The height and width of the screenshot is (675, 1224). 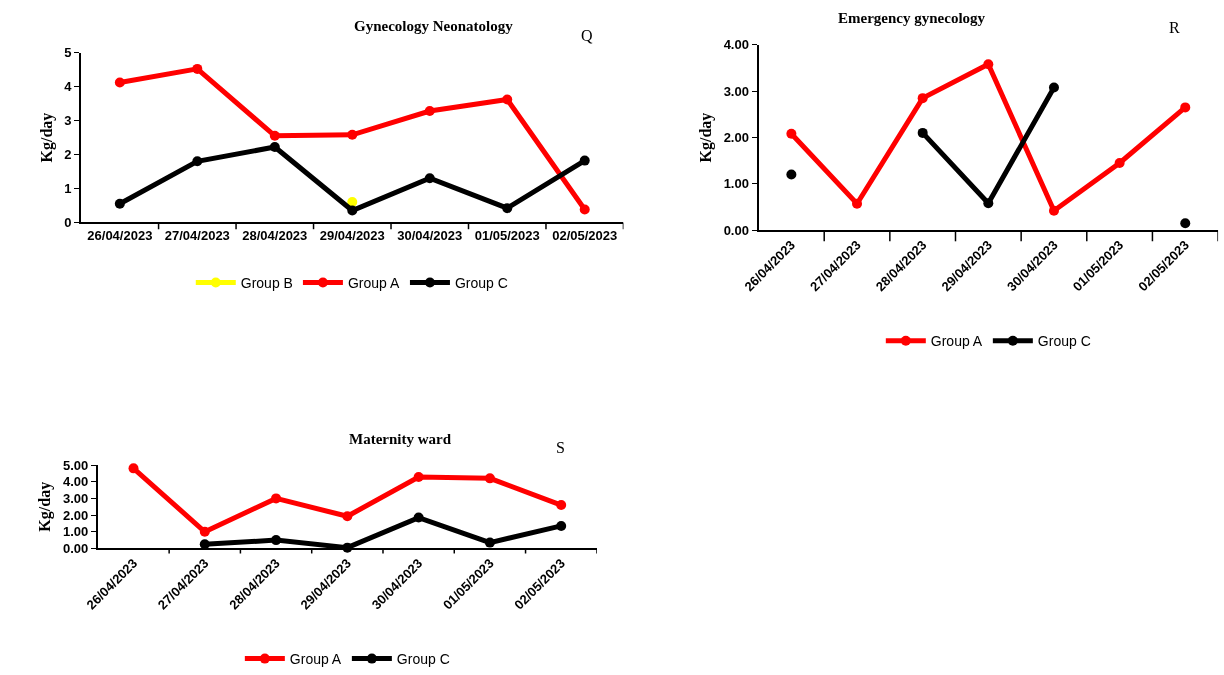 I want to click on x-tick-label: 02/05/2023, so click(x=585, y=236).